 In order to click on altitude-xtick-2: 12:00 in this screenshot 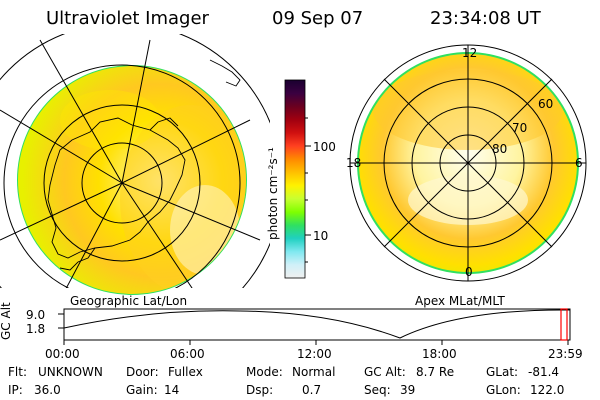, I will do `click(314, 354)`.